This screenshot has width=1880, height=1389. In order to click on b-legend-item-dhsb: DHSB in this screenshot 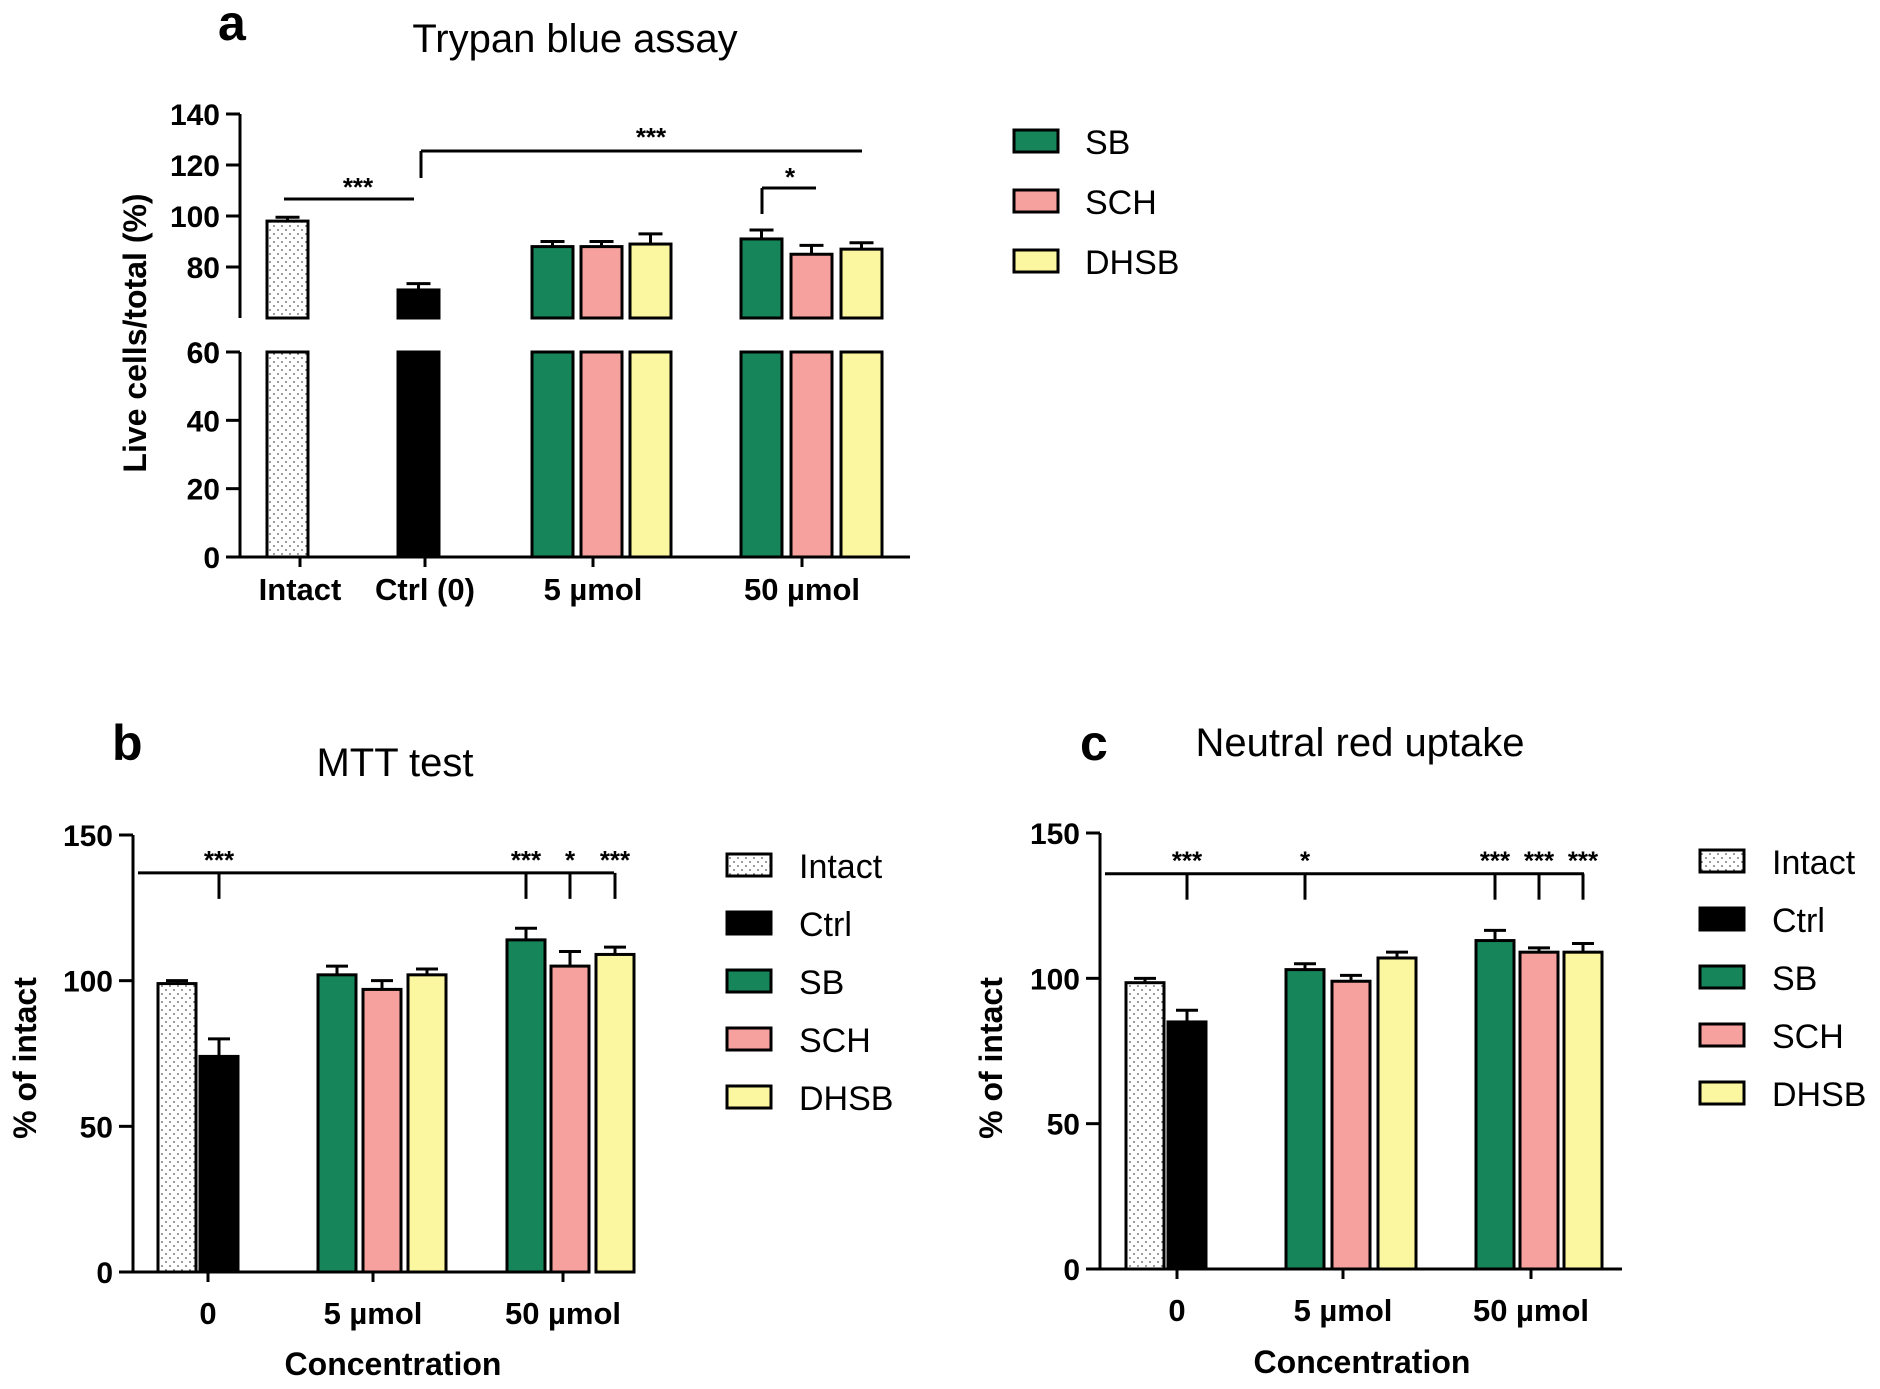, I will do `click(809, 1099)`.